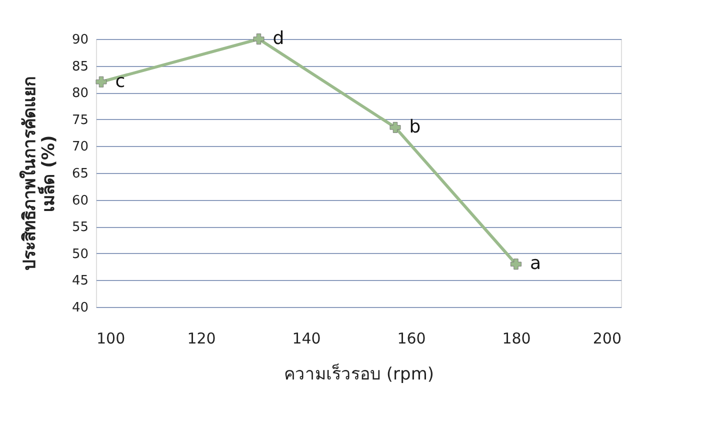 The height and width of the screenshot is (429, 720). Describe the element at coordinates (80, 254) in the screenshot. I see `y-tick-label: 50` at that location.